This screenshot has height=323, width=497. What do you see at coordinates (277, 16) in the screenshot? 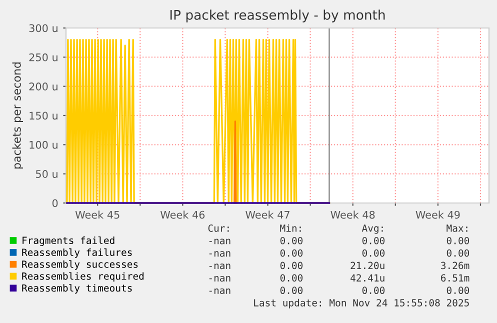
I see `chart-title: IP packet reassembly - by month` at bounding box center [277, 16].